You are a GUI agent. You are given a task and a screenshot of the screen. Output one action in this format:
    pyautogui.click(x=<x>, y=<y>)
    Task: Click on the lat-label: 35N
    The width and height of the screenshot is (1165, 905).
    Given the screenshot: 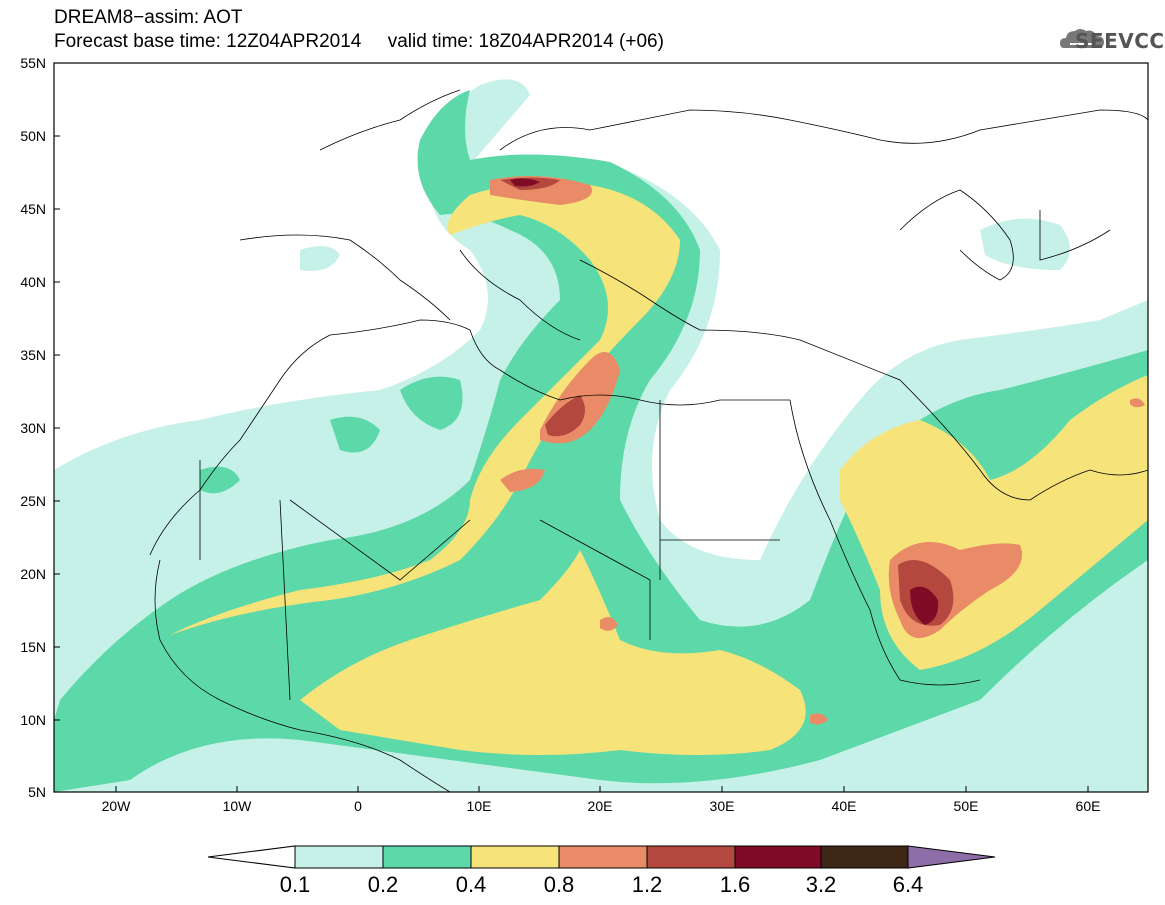 What is the action you would take?
    pyautogui.click(x=33, y=355)
    